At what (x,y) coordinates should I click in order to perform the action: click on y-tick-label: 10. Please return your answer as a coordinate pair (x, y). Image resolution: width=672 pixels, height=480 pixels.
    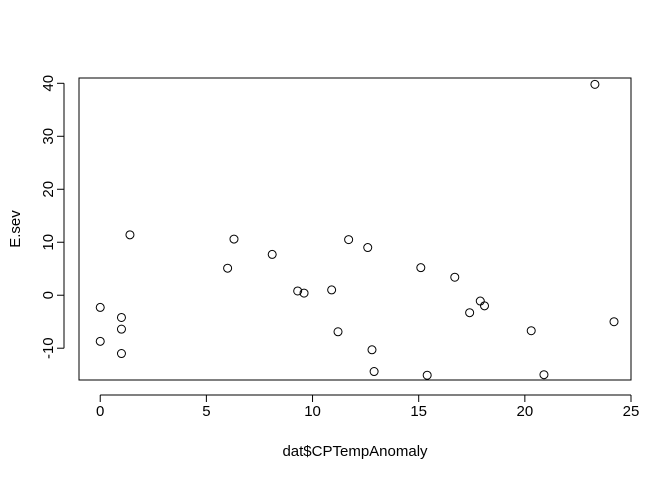
    Looking at the image, I should click on (48, 242).